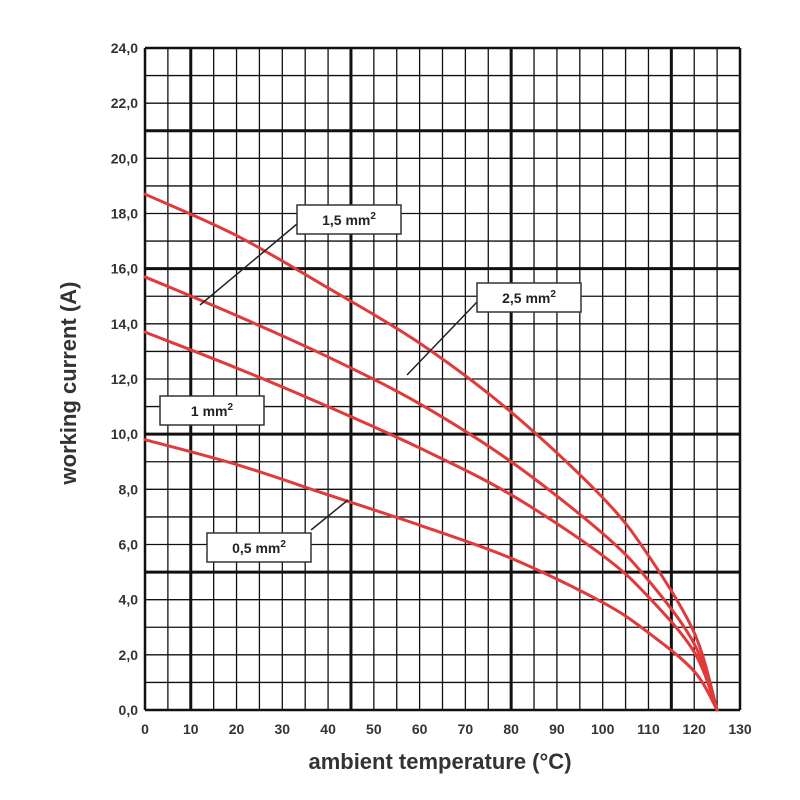 This screenshot has width=800, height=800. I want to click on series-label-1: 2,5 mm2, so click(529, 297).